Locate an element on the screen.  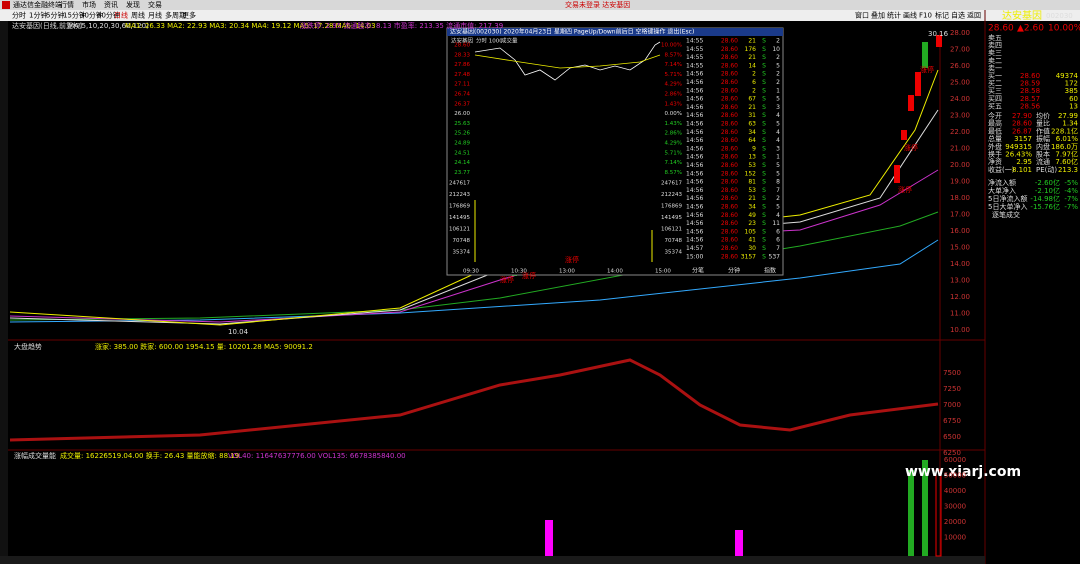
flow-label: 大单净入 is located at coordinates (1002, 190).